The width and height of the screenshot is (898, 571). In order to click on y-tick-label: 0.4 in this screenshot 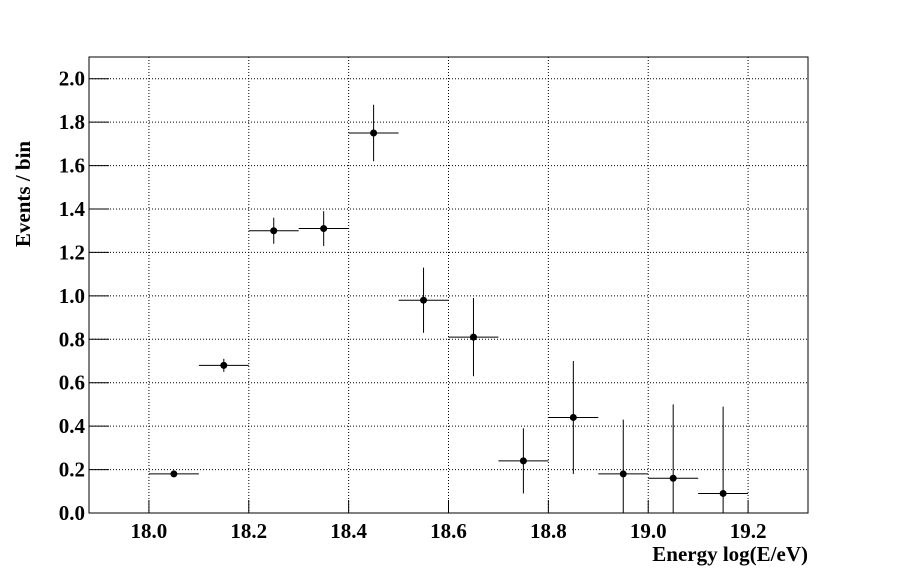, I will do `click(72, 426)`.